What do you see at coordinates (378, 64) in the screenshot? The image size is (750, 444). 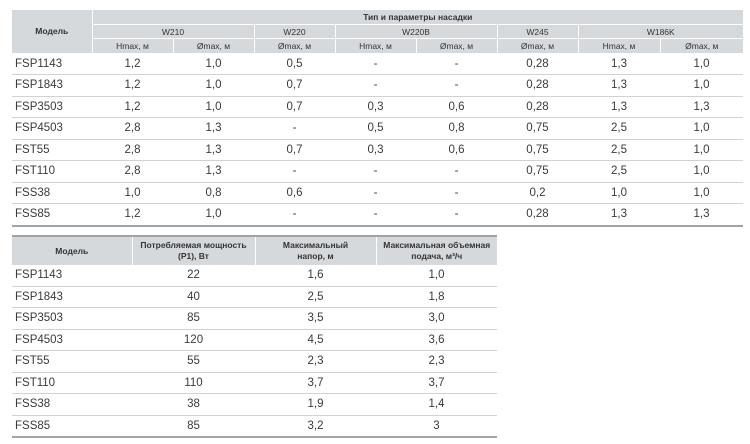 I see `table-row: FSP1143 1,2 1,0 0,5- -0,28 1,3 1,0` at bounding box center [378, 64].